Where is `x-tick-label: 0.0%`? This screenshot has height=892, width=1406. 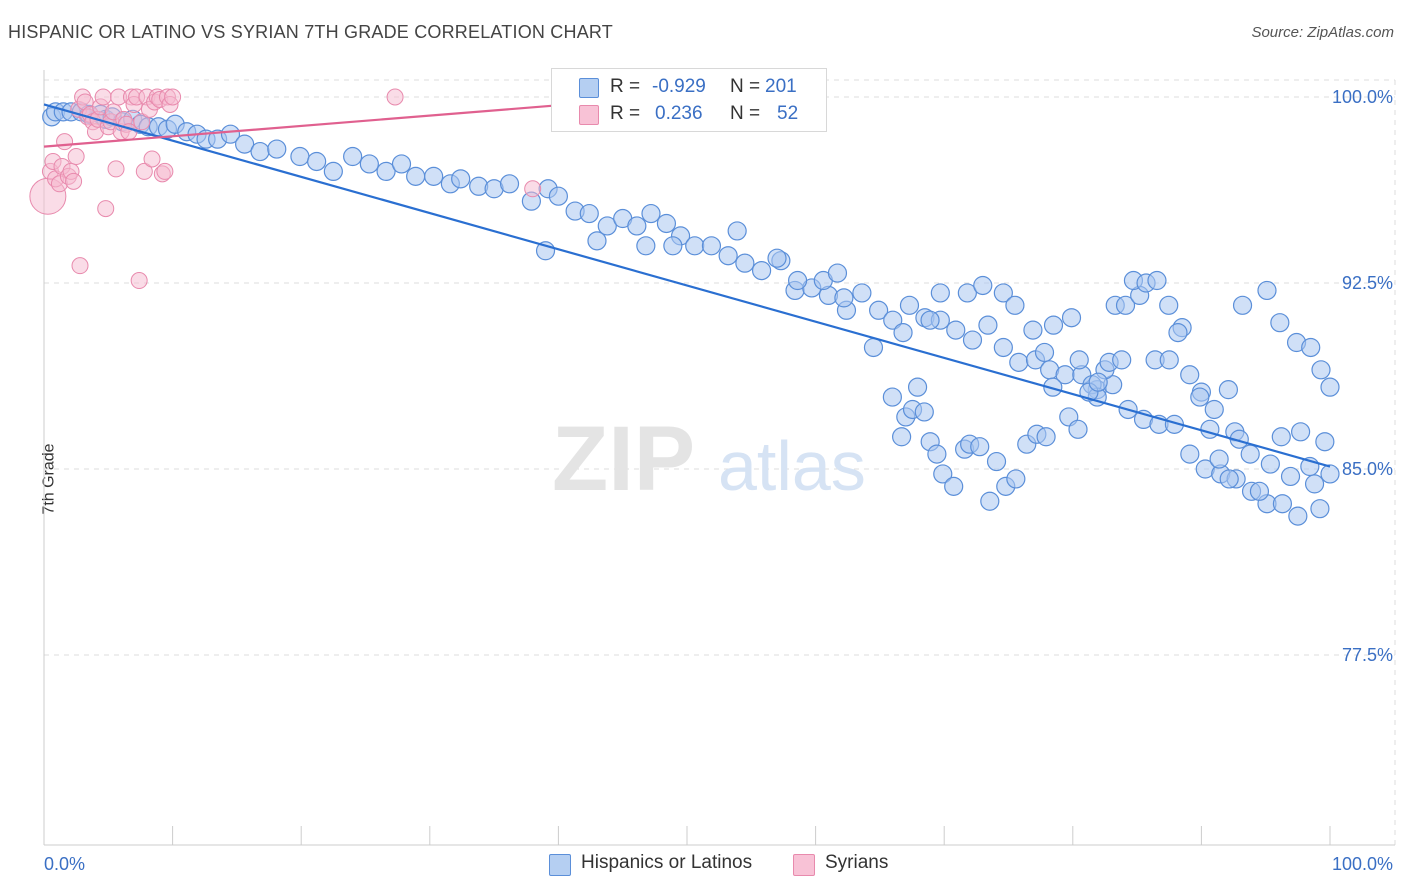
x-tick-label: 0.0% is located at coordinates (64, 864).